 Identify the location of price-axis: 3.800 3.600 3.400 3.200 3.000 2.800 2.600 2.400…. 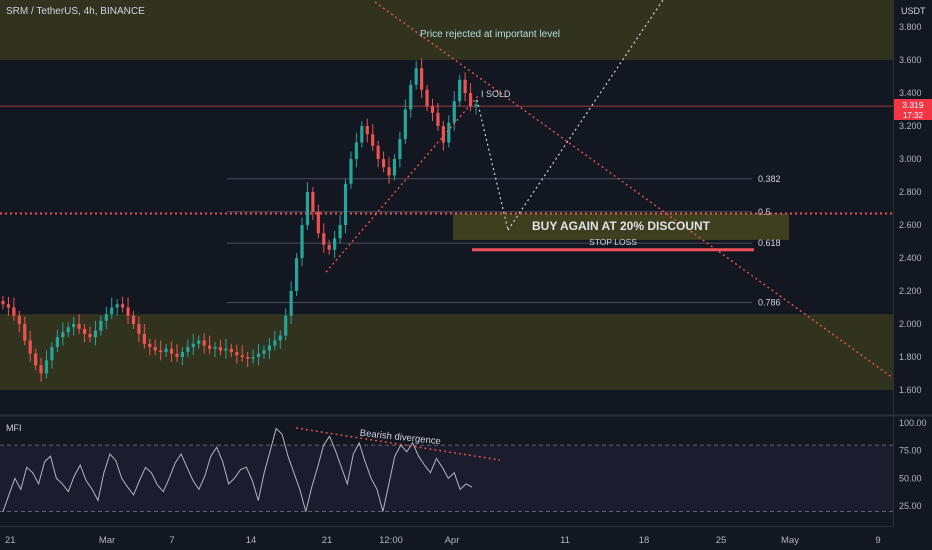
(910, 208).